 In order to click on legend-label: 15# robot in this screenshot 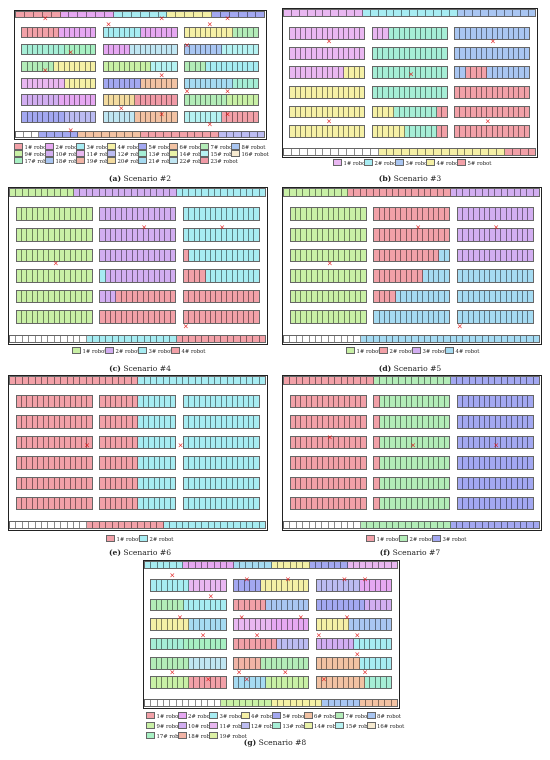, I will do `click(359, 727)`.